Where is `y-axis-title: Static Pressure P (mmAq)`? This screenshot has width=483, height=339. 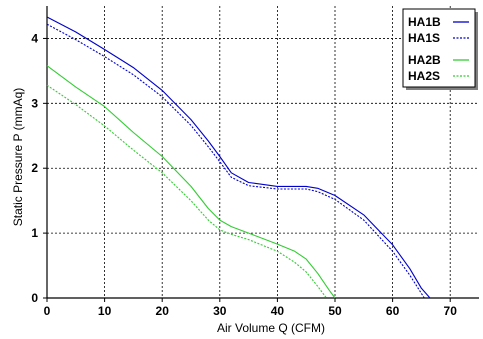 y-axis-title: Static Pressure P (mmAq) is located at coordinates (18, 157).